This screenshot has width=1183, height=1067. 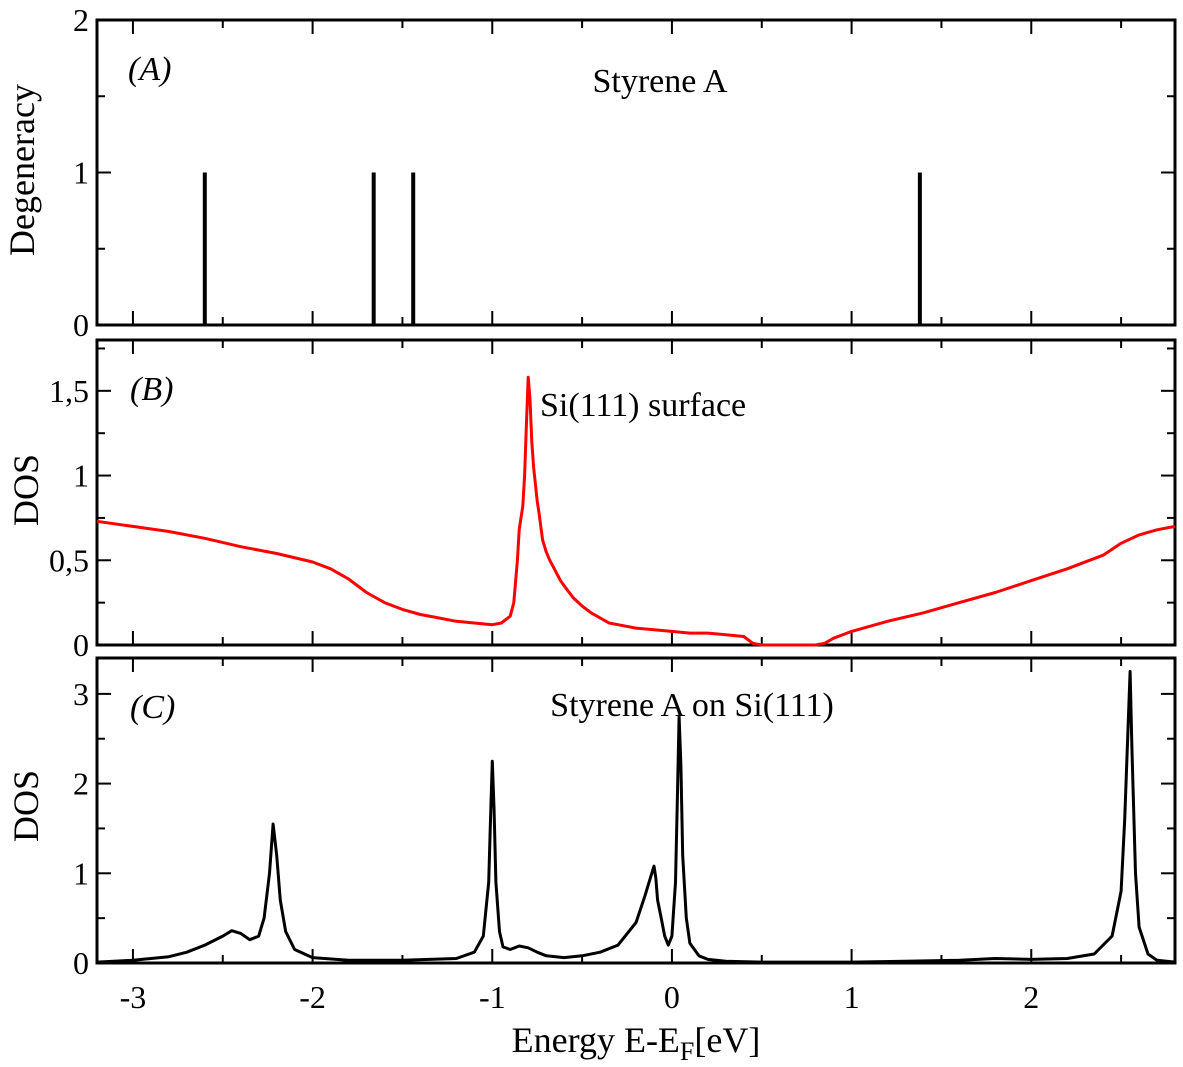 I want to click on panel-c-letter: (C), so click(x=152, y=707).